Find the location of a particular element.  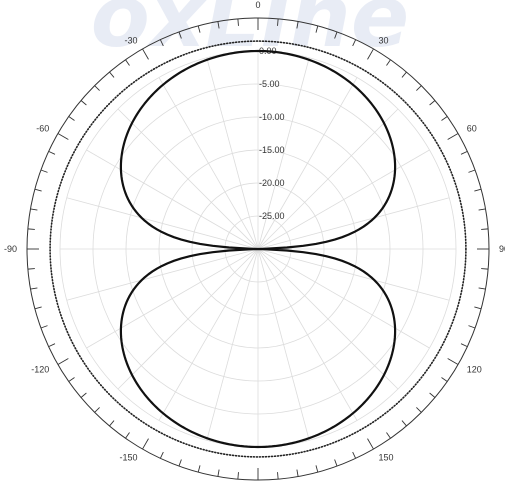

angle-tick-label: 0 is located at coordinates (257, 5).